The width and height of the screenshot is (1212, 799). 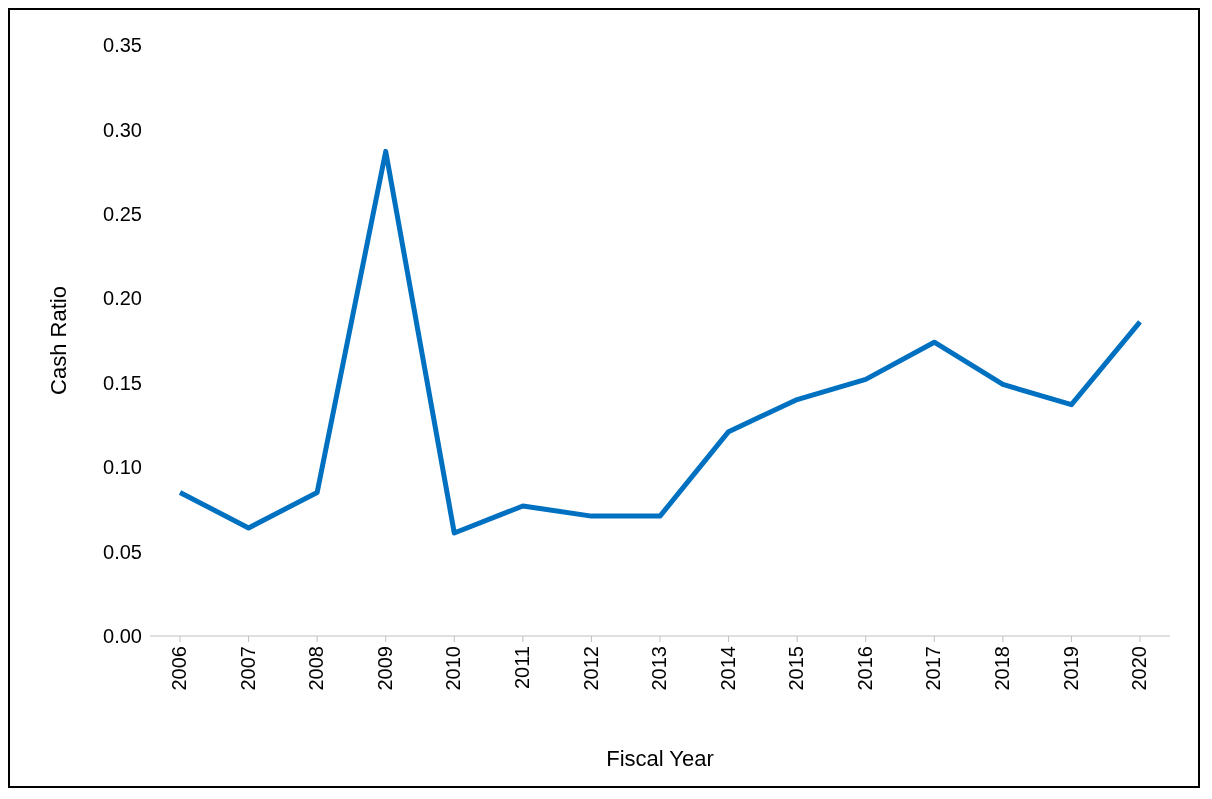 What do you see at coordinates (122, 551) in the screenshot?
I see `y-tick-label: 0.05` at bounding box center [122, 551].